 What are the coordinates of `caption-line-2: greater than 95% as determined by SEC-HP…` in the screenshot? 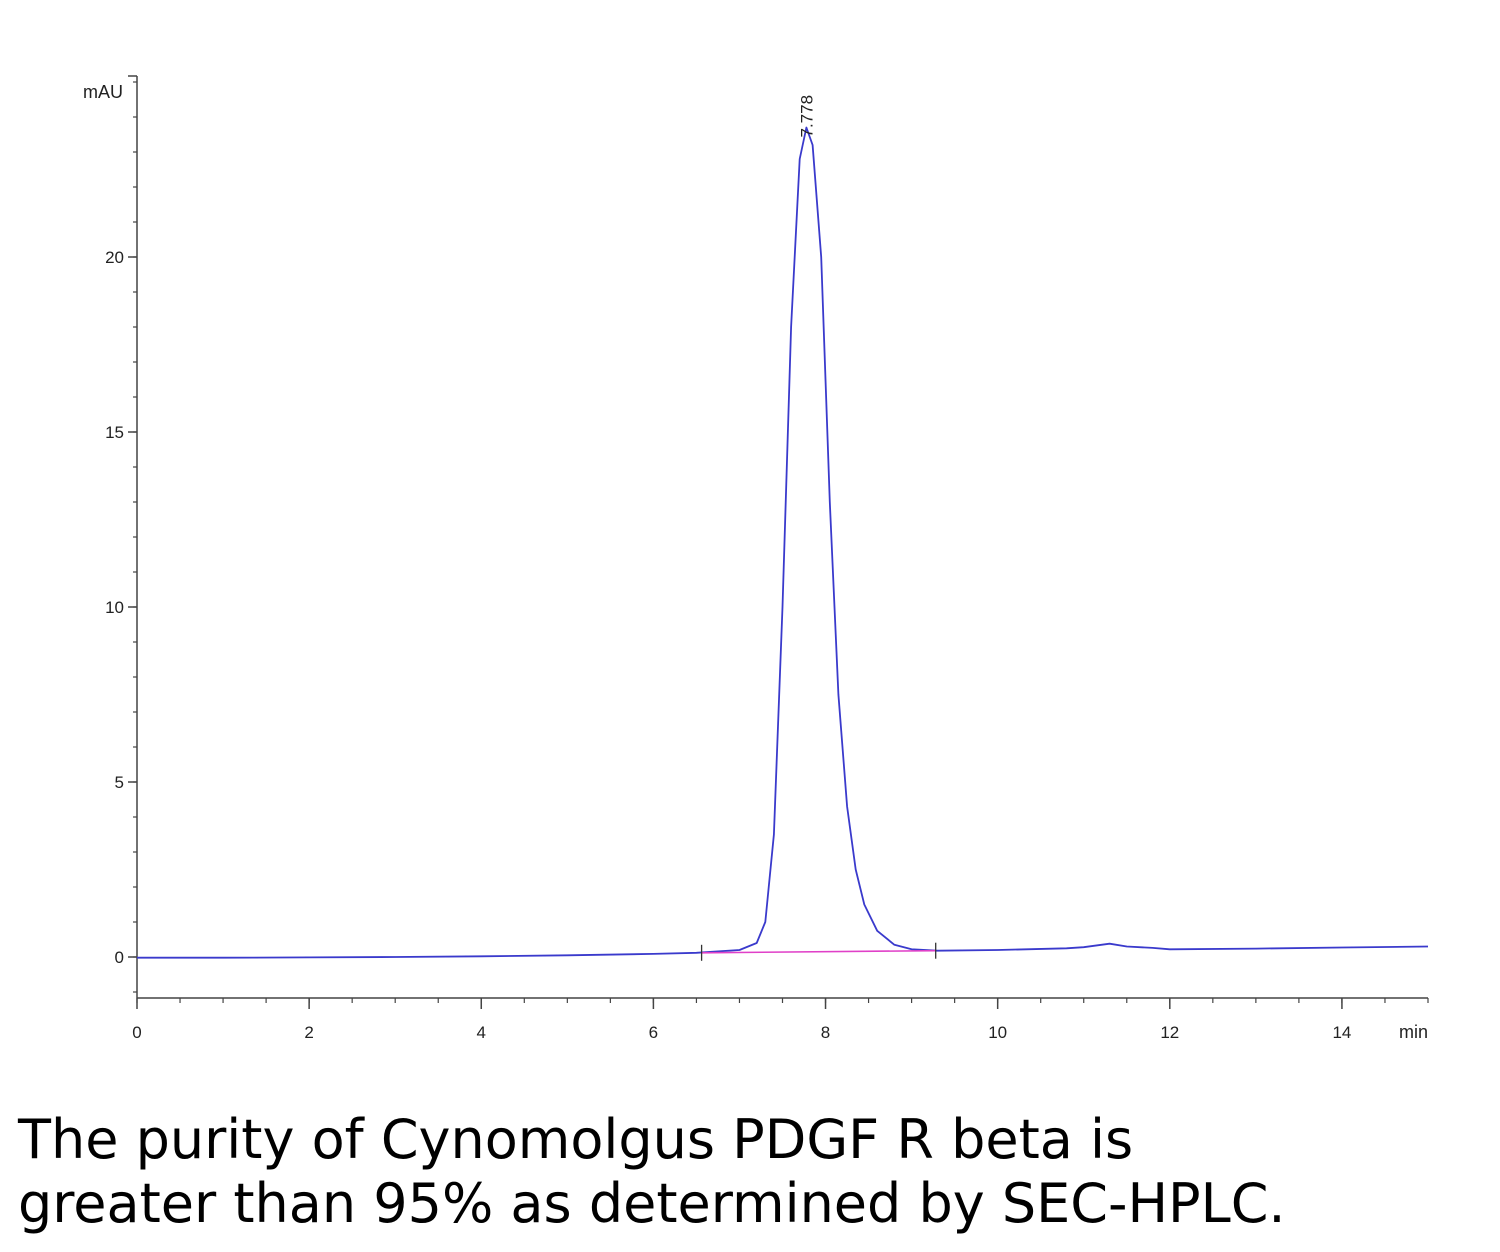 It's located at (652, 1203).